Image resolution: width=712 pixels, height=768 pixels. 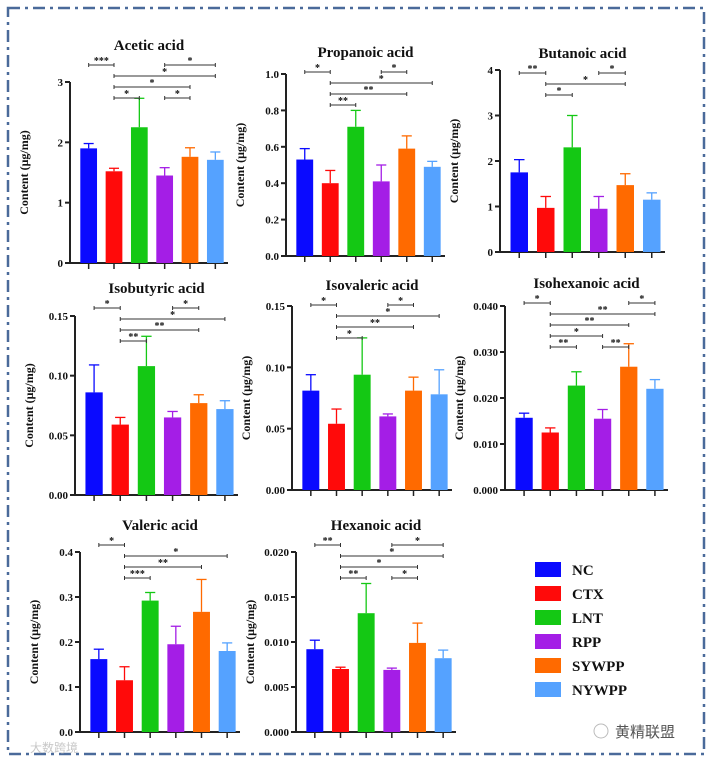 I want to click on legend-label: NC, so click(x=583, y=571).